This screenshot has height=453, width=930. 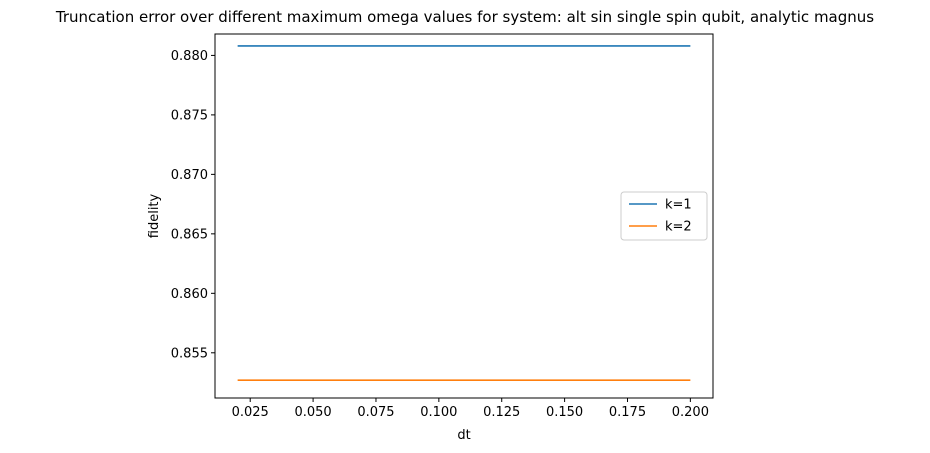 What do you see at coordinates (501, 412) in the screenshot?
I see `x-tick-label: 0.125` at bounding box center [501, 412].